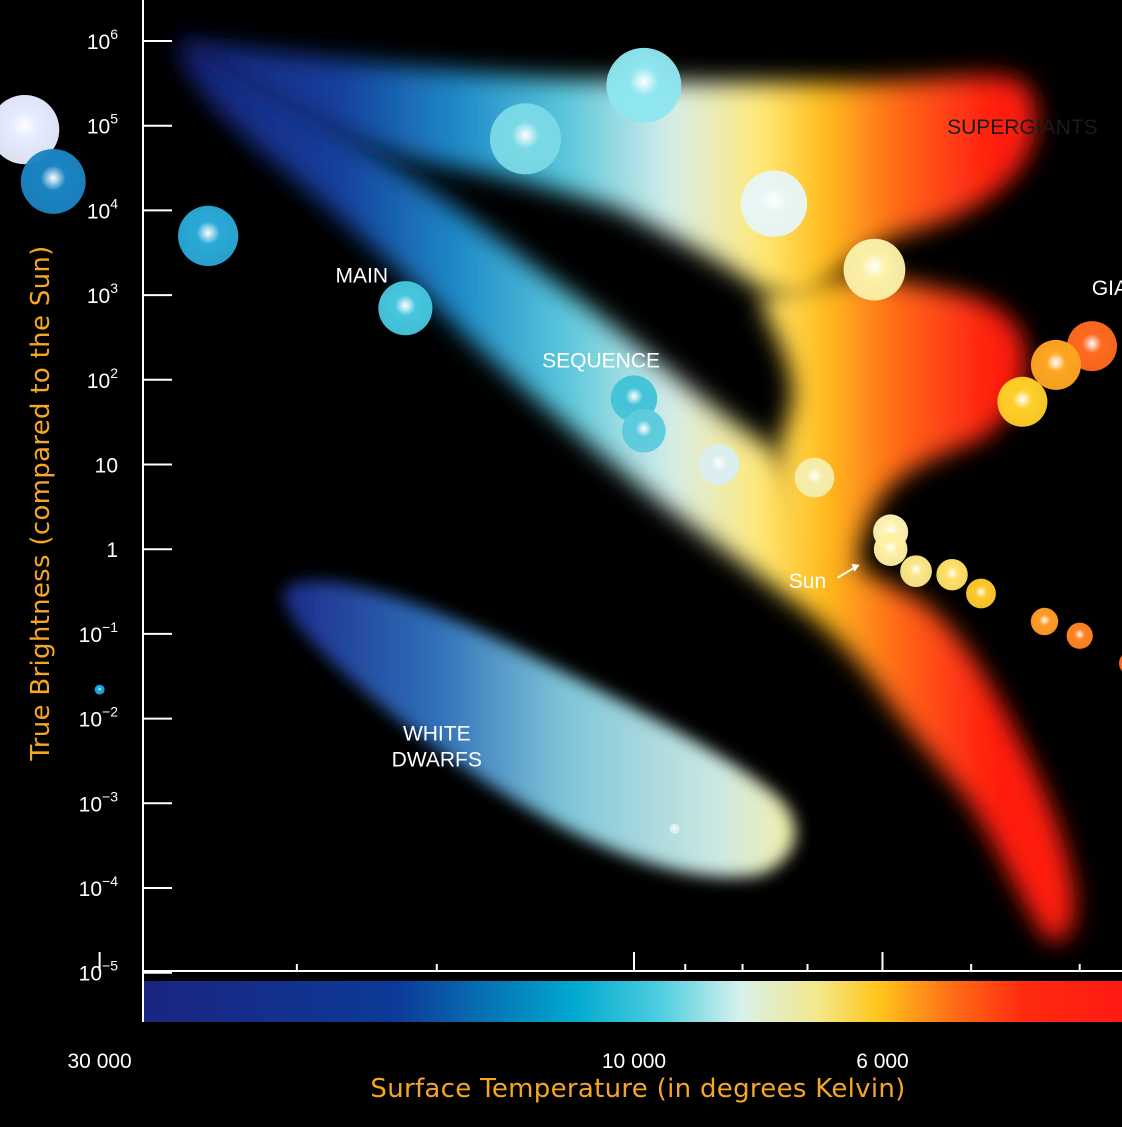 This screenshot has height=1127, width=1122. I want to click on white-dwarf-band, so click(540, 729).